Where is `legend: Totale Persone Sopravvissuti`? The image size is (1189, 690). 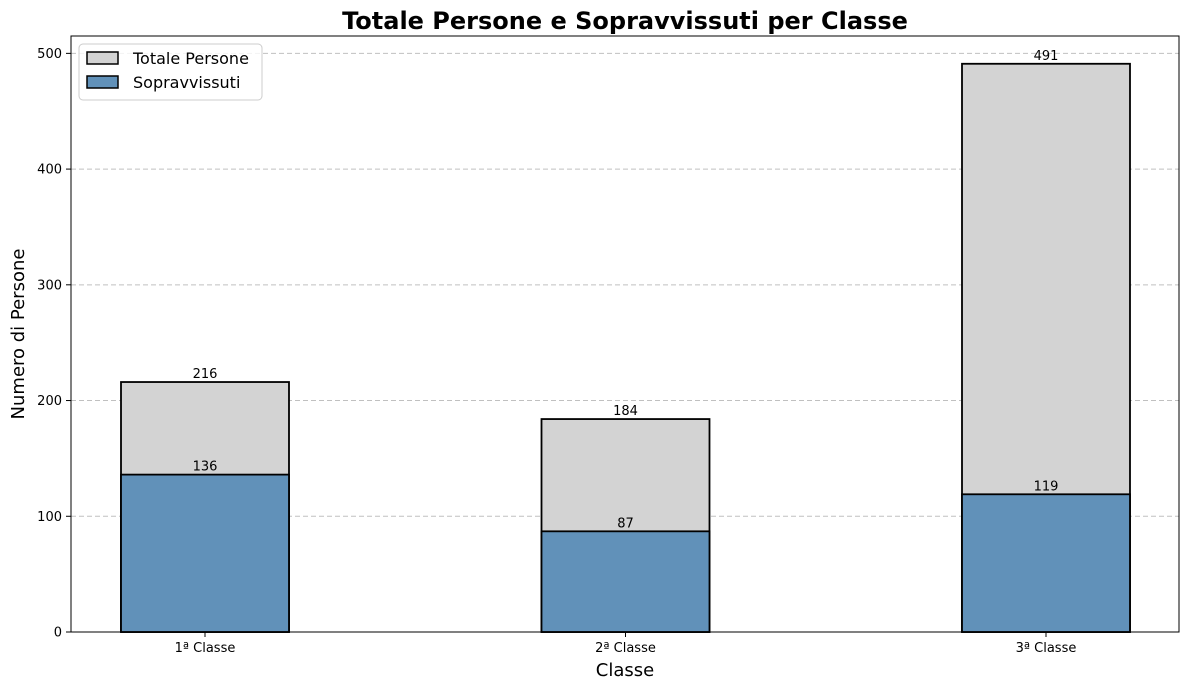
legend: Totale Persone Sopravvissuti is located at coordinates (170, 72).